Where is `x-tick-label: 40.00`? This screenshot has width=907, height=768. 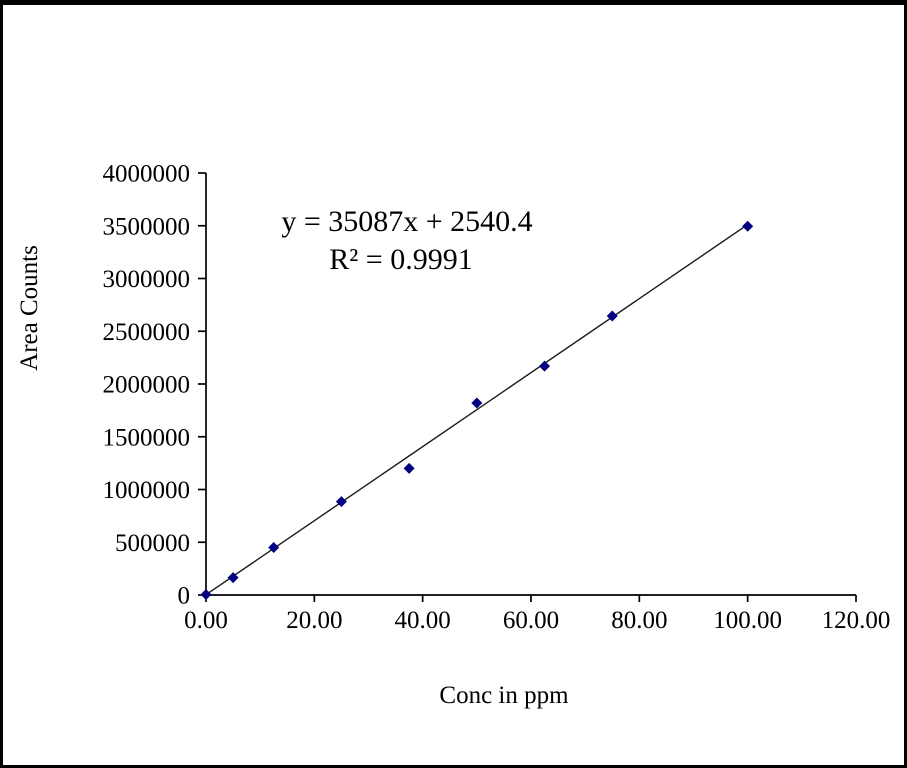 x-tick-label: 40.00 is located at coordinates (423, 620).